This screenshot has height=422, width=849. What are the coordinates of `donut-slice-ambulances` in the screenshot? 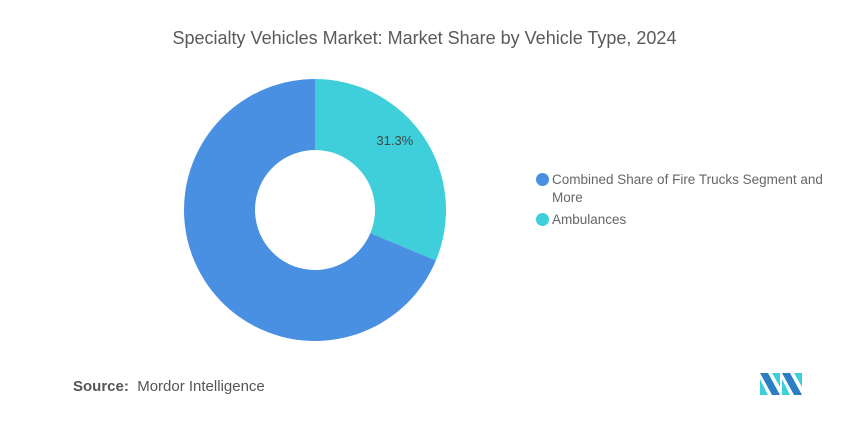 It's located at (380, 170).